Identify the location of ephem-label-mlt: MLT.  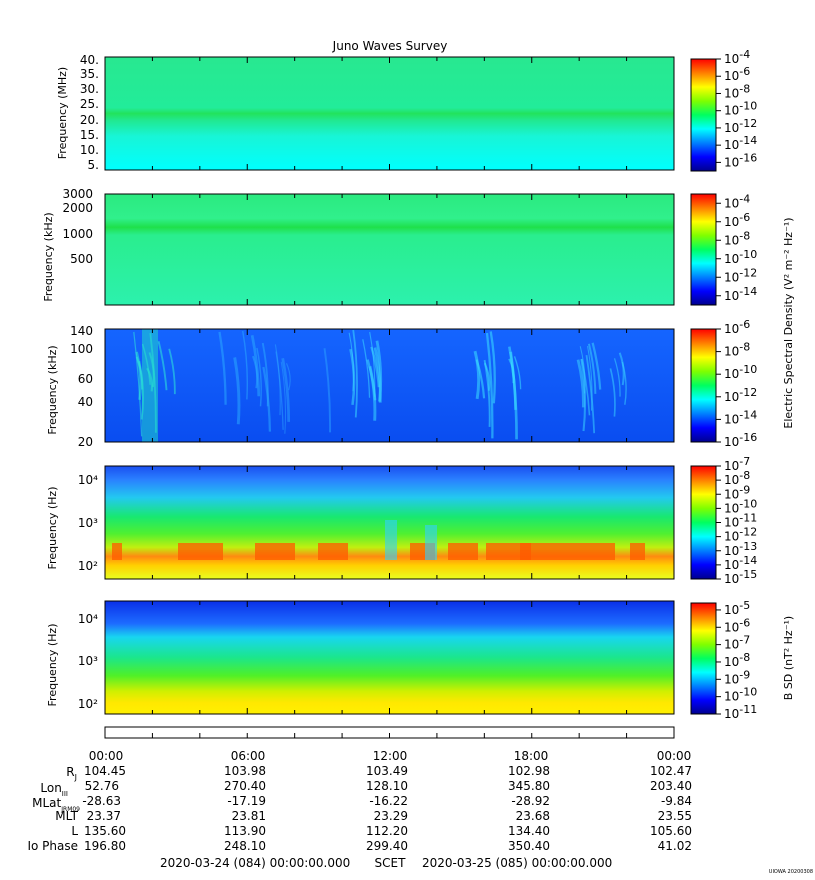
(66, 816).